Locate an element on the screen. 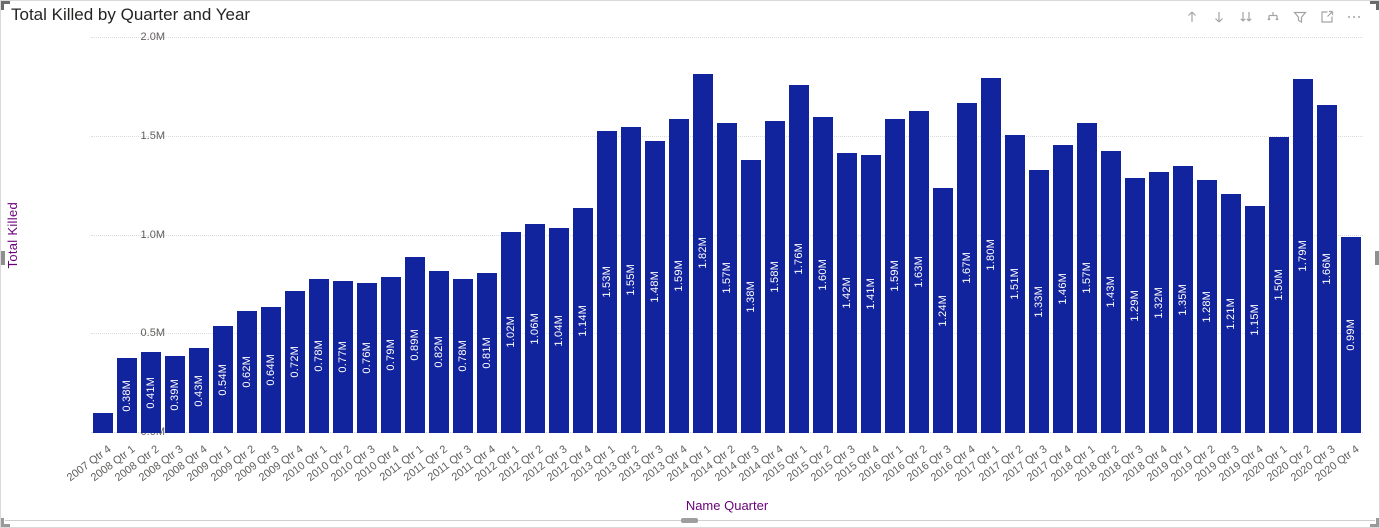 Image resolution: width=1380 pixels, height=528 pixels. bar-slot: 1.51M is located at coordinates (1015, 235).